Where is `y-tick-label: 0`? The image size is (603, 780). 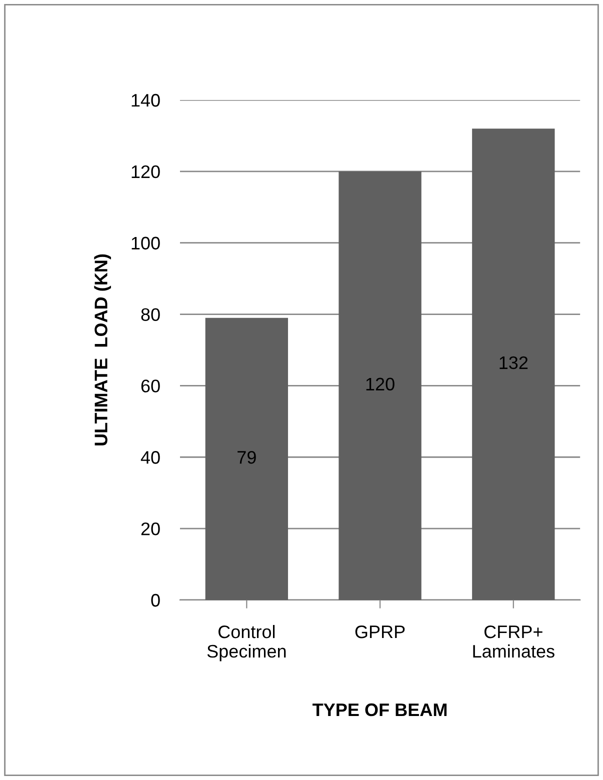
y-tick-label: 0 is located at coordinates (155, 600).